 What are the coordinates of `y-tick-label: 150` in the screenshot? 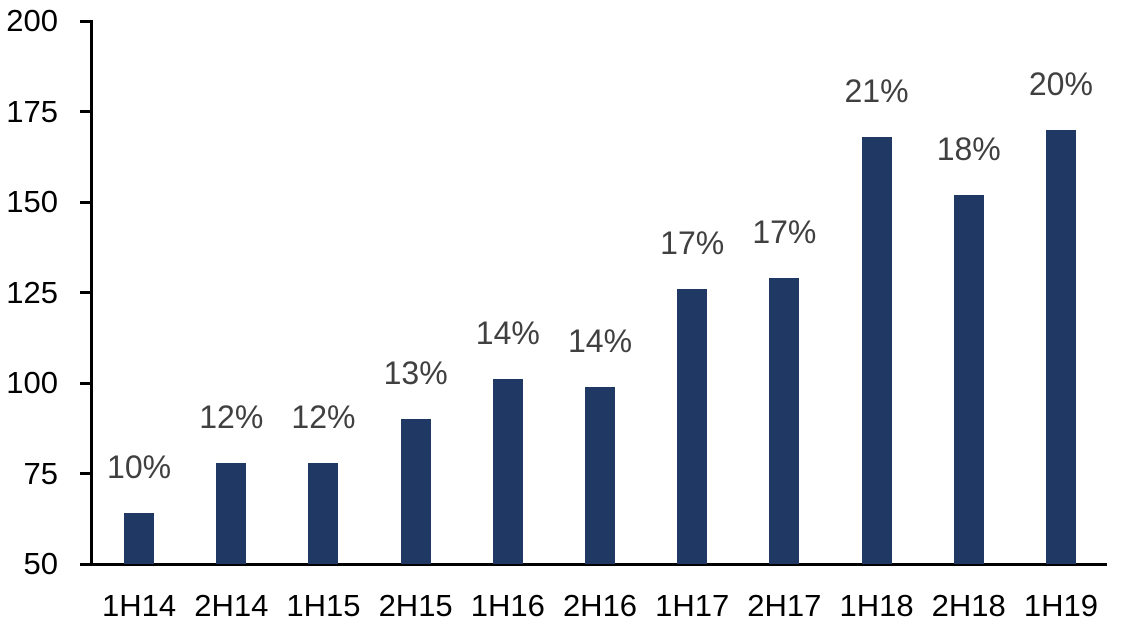 It's located at (32, 201).